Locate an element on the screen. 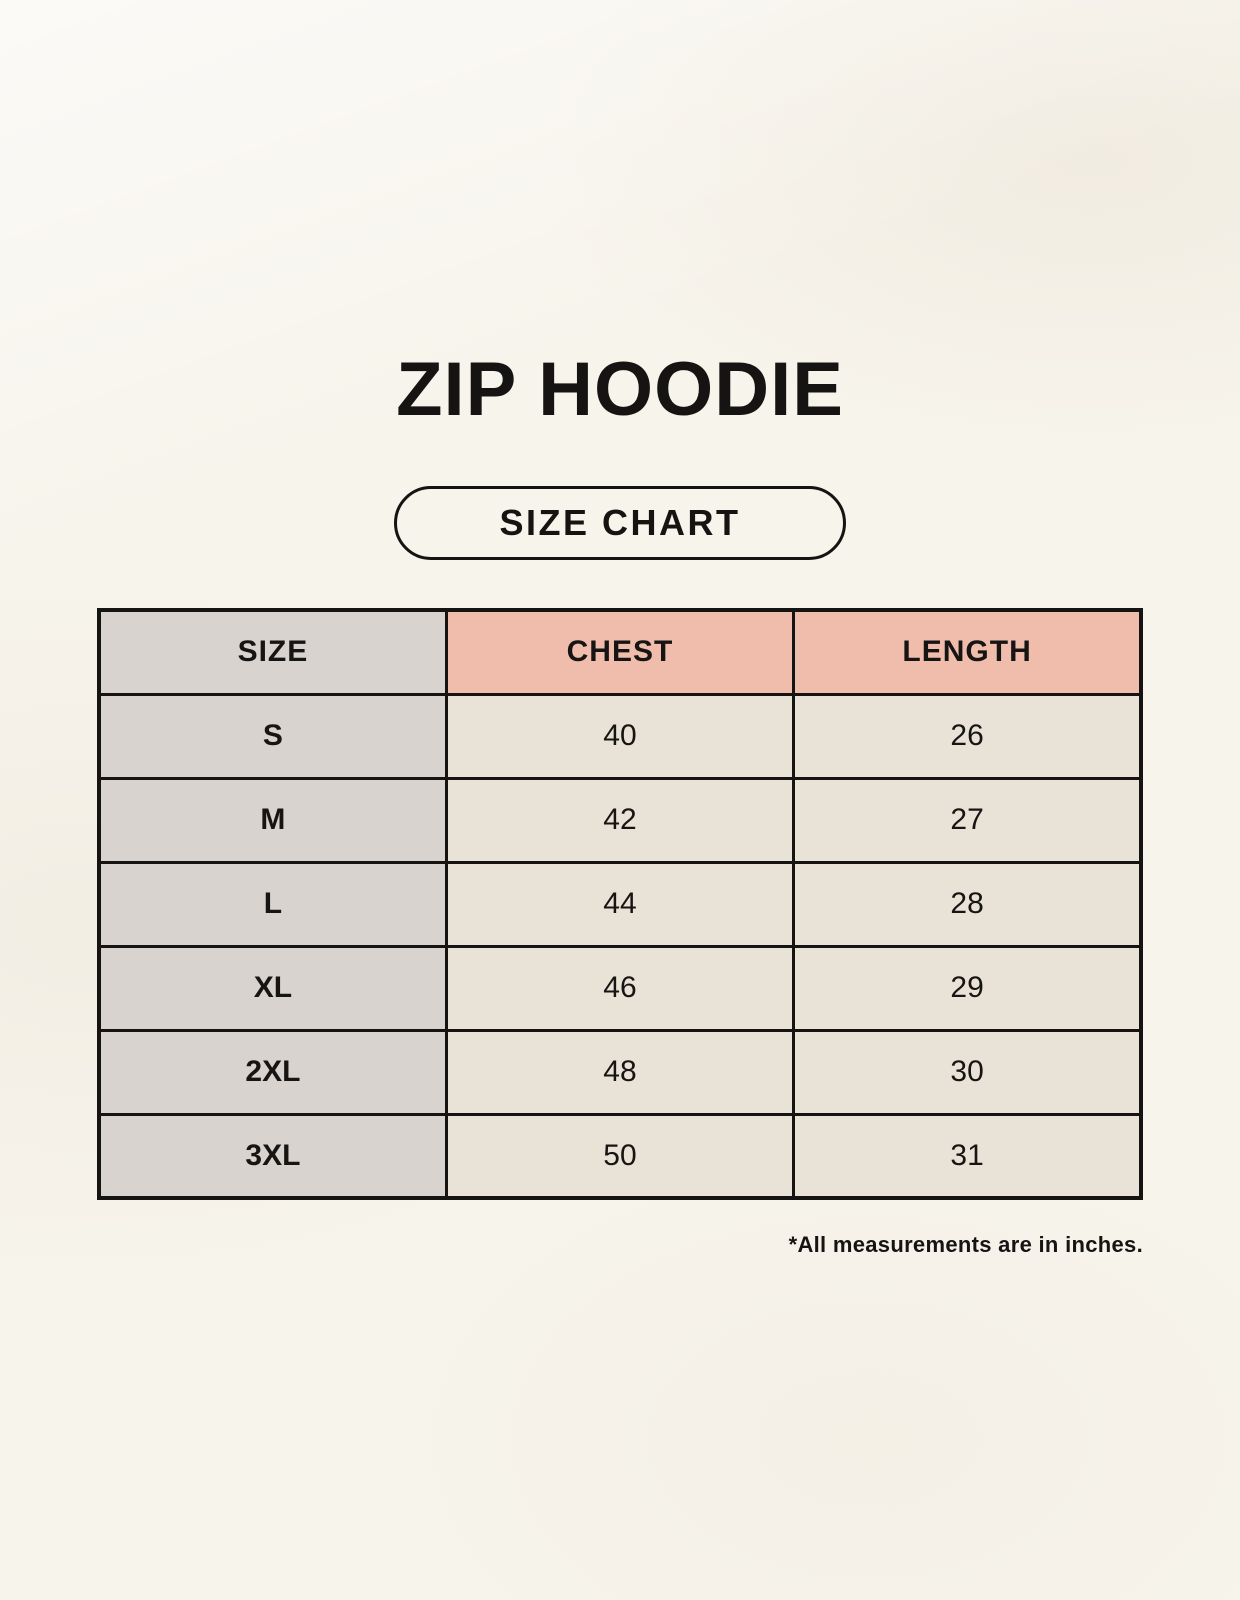 This screenshot has width=1240, height=1600. table-row: S 40 26 is located at coordinates (620, 736).